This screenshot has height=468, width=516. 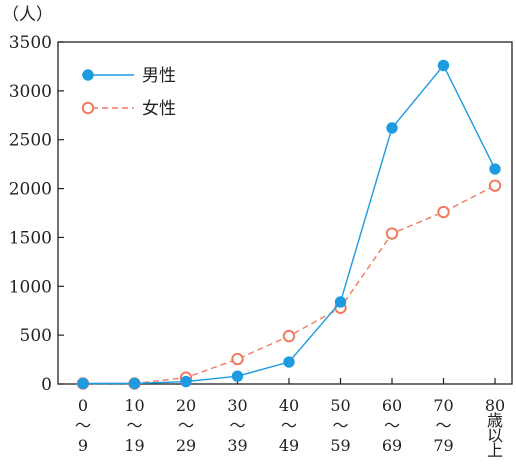 What do you see at coordinates (27, 15) in the screenshot?
I see `y-axis-unit-label: （人）` at bounding box center [27, 15].